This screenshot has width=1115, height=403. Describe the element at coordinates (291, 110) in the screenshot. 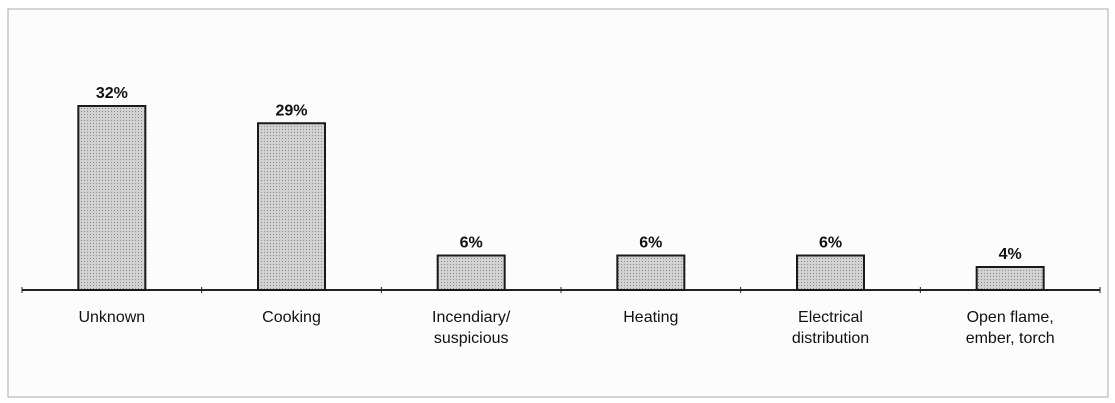

I see `value-label: 29%` at that location.